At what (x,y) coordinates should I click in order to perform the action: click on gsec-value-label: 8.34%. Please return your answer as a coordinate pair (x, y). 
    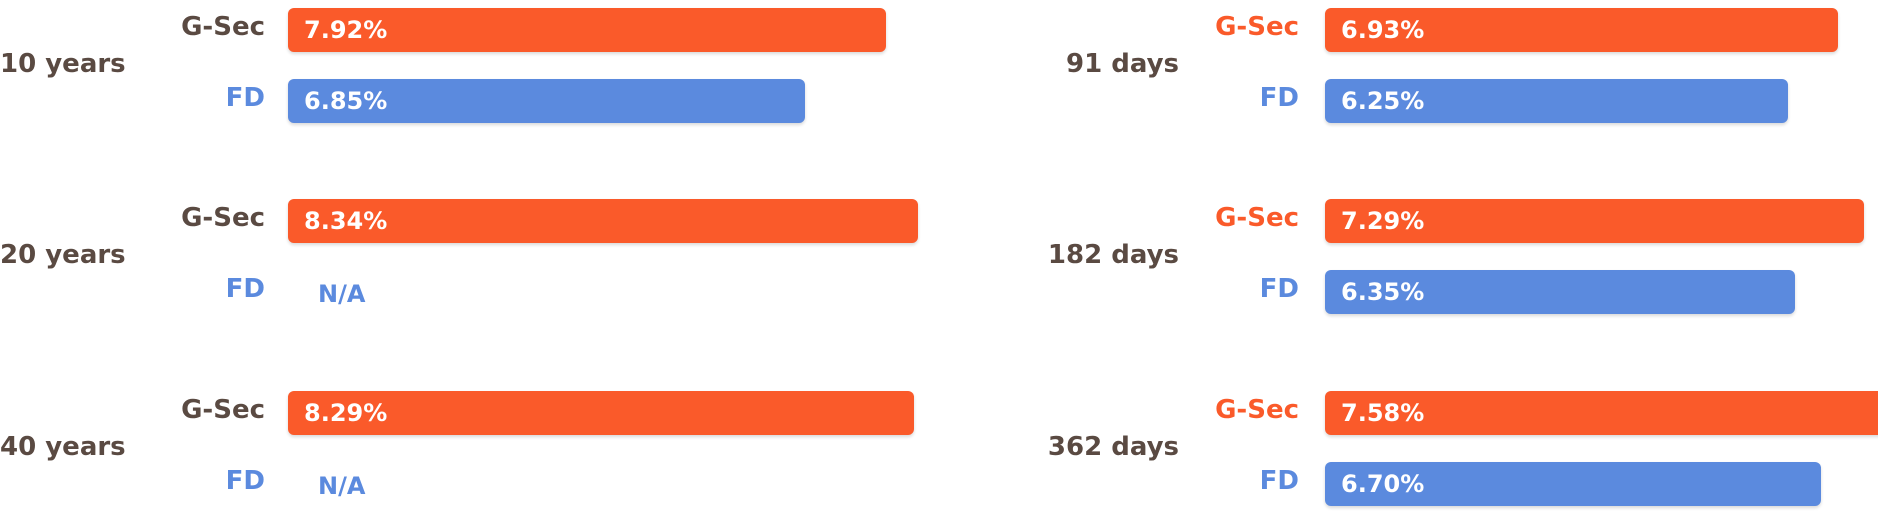
    Looking at the image, I should click on (346, 221).